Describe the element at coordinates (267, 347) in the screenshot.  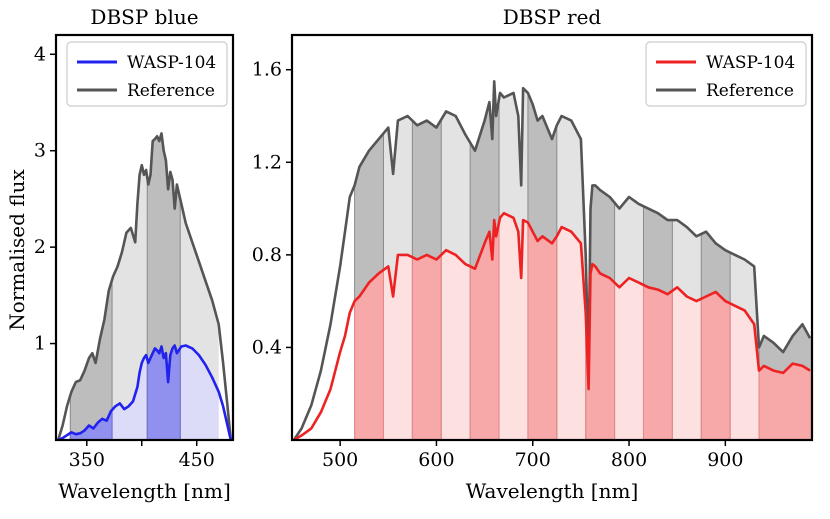
I see `y-tick-label: 0.4` at that location.